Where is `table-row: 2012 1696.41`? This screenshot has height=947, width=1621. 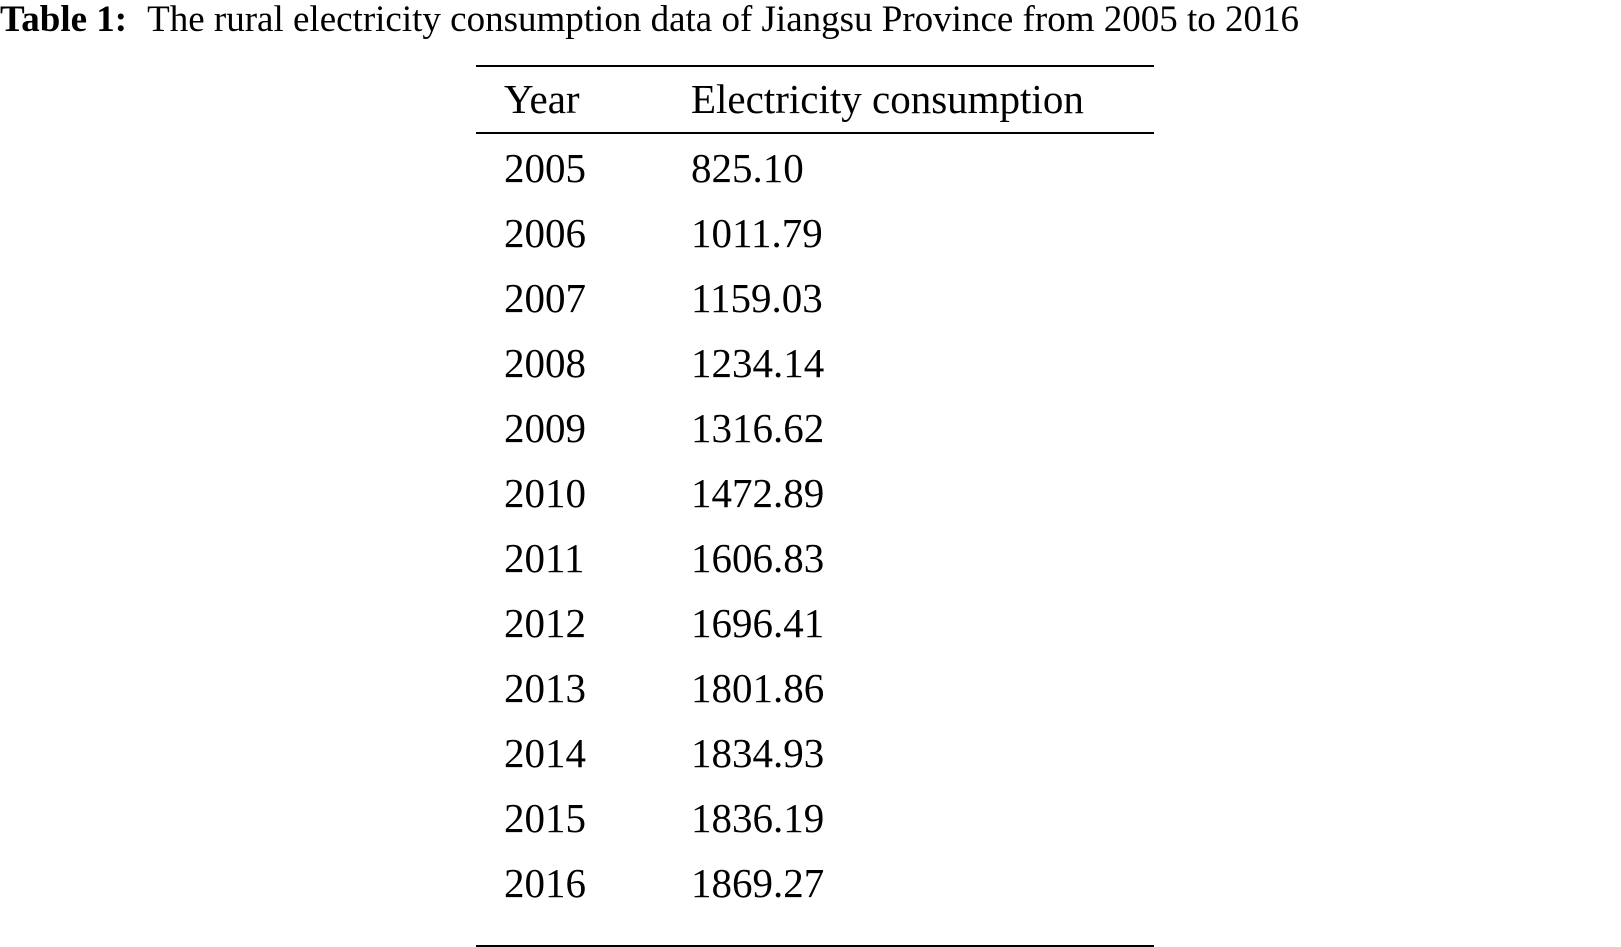
table-row: 2012 1696.41 is located at coordinates (815, 623).